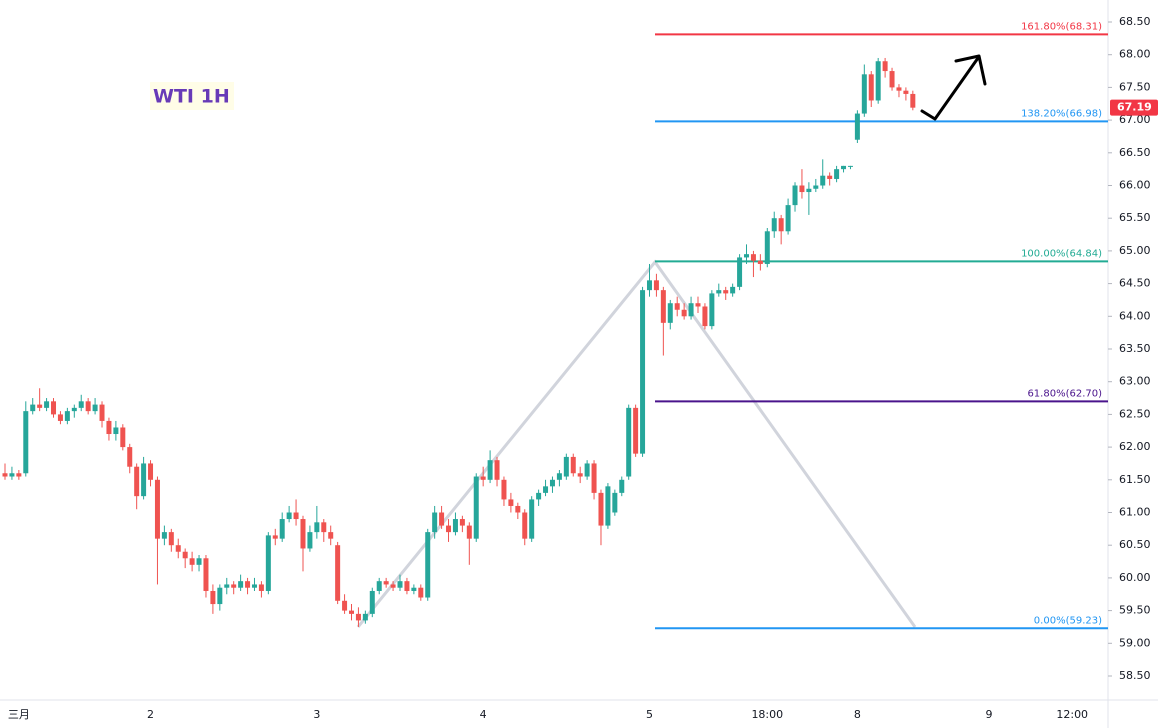  What do you see at coordinates (1135, 217) in the screenshot?
I see `y-tick-label: 65.50` at bounding box center [1135, 217].